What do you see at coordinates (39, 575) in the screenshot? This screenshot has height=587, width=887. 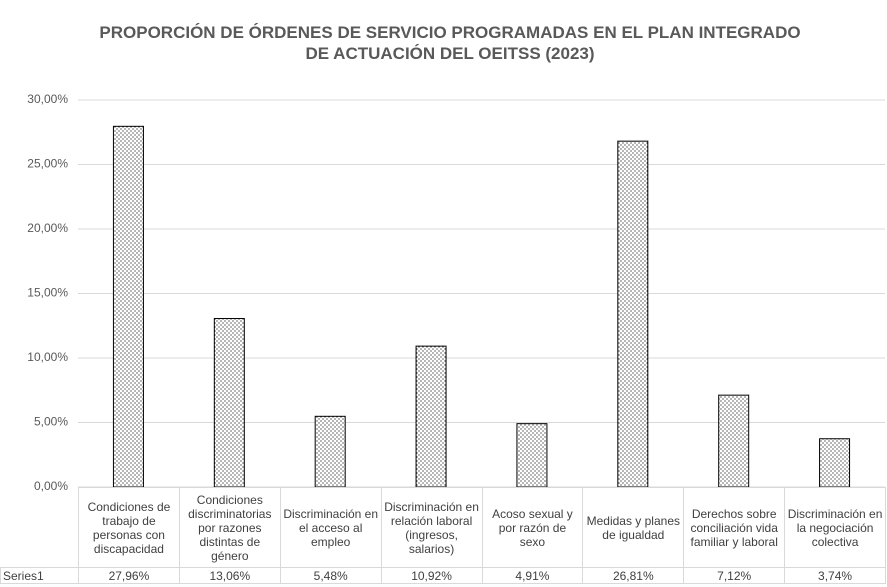 I see `series-name: Series1` at bounding box center [39, 575].